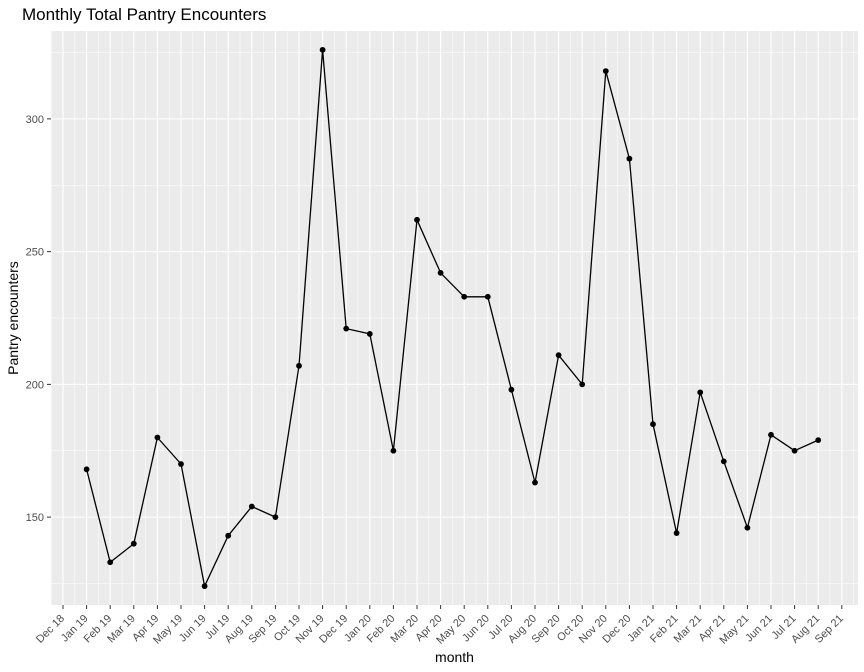  What do you see at coordinates (144, 14) in the screenshot?
I see `chart-title: Monthly Total Pantry Encounters` at bounding box center [144, 14].